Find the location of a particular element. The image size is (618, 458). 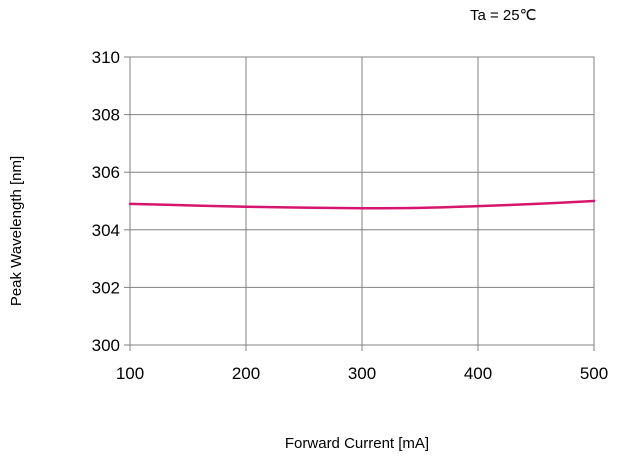

x-tick-label: 100 is located at coordinates (130, 373).